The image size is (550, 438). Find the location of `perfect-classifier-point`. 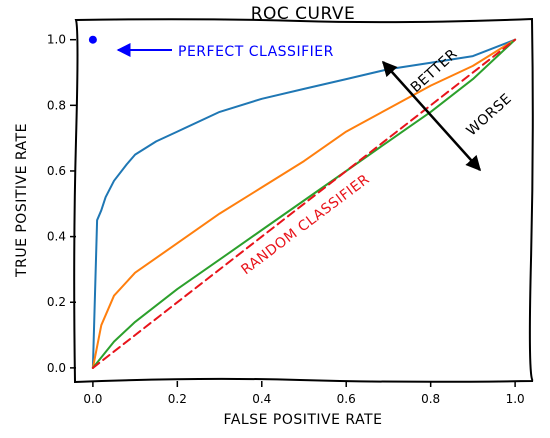

perfect-classifier-point is located at coordinates (92, 39).